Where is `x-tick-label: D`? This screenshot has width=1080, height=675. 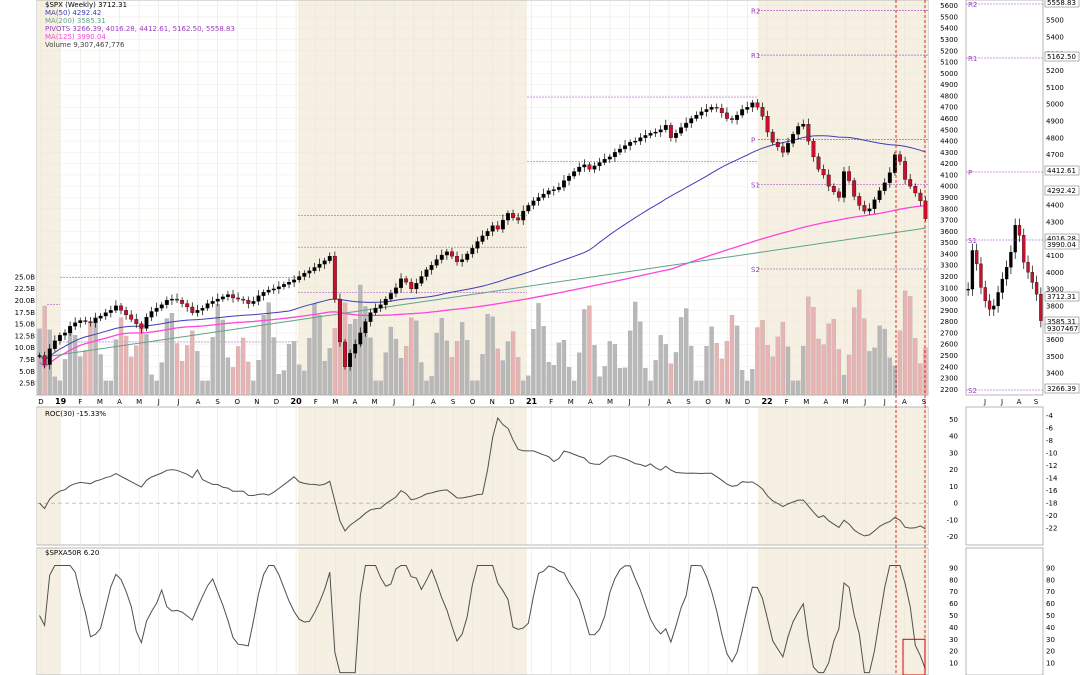
x-tick-label: D is located at coordinates (276, 402).